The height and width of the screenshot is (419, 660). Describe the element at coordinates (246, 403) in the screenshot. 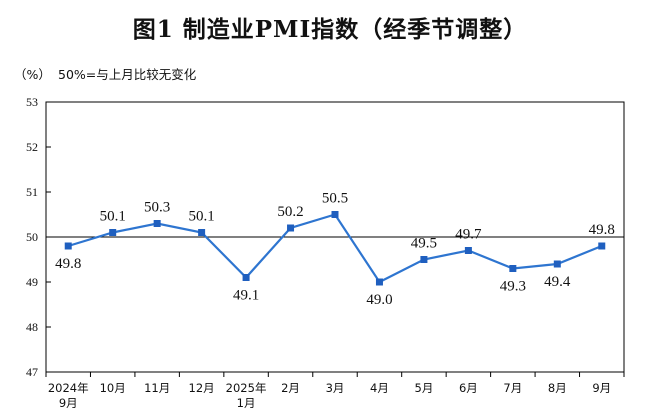

I see `x-tick-label: 1月` at that location.